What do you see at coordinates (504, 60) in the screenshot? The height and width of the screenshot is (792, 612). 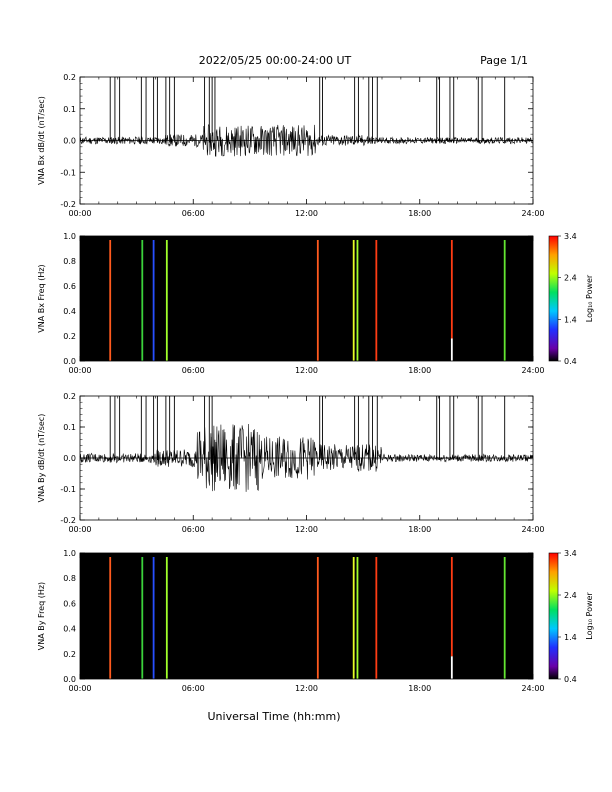 I see `page-number: Page 1/1` at bounding box center [504, 60].